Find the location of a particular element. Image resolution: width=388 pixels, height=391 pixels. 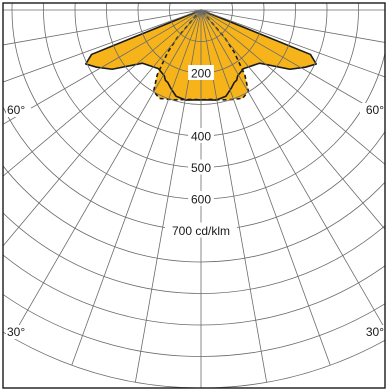

grid-spoke-m70 is located at coordinates (102, 46).